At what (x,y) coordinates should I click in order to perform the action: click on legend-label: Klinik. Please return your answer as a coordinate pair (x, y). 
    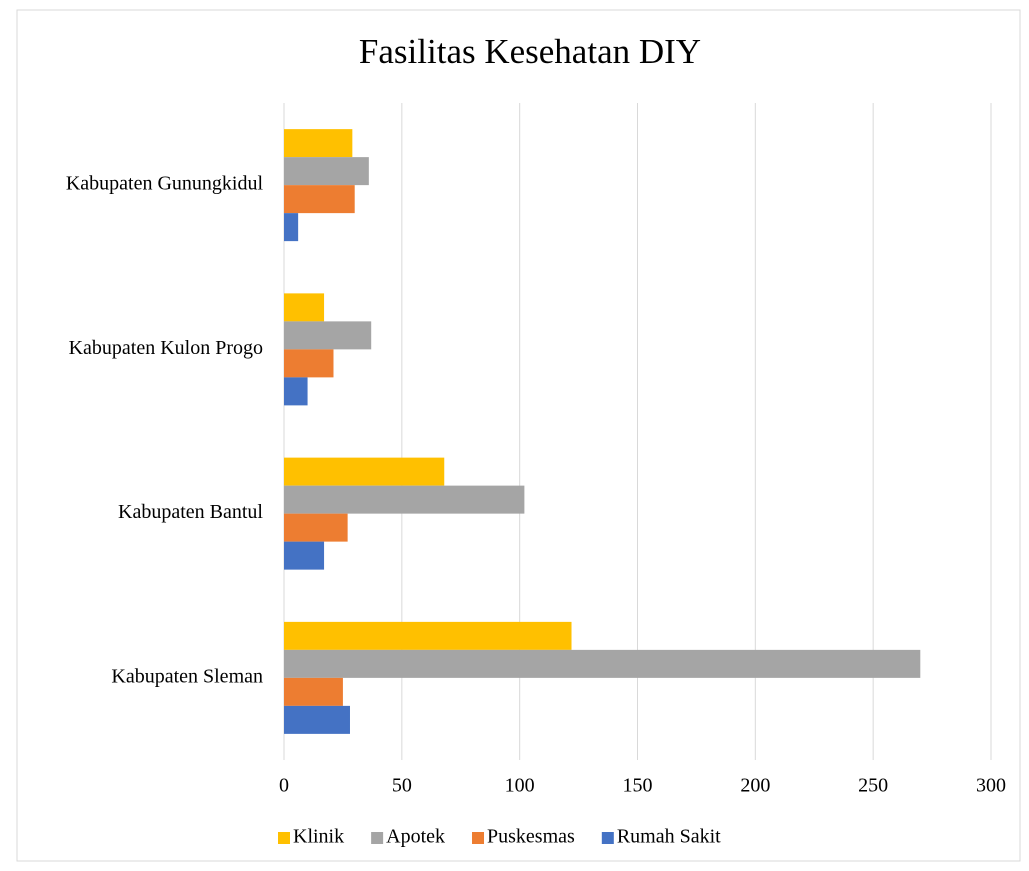
    Looking at the image, I should click on (318, 837).